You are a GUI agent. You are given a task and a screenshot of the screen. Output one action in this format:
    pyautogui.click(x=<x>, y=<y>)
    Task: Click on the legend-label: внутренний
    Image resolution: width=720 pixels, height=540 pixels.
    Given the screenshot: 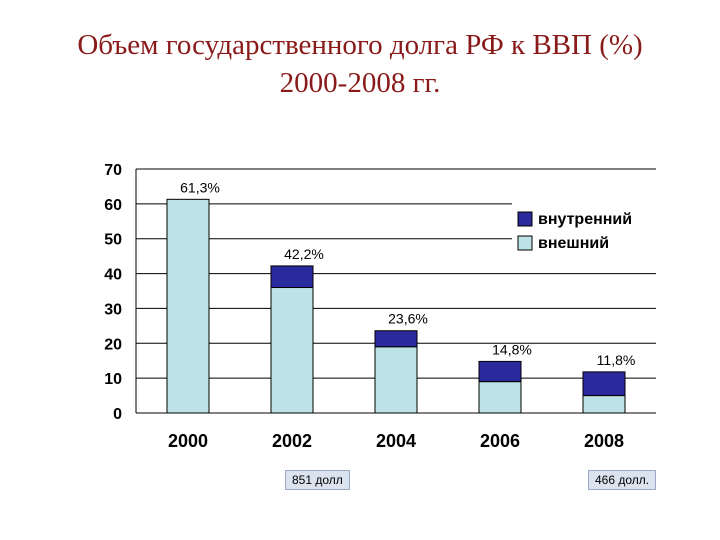 What is the action you would take?
    pyautogui.click(x=585, y=219)
    